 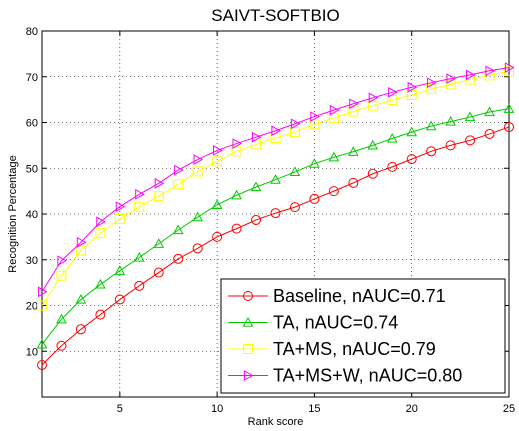 I want to click on x-tick-label: 10, so click(x=217, y=409).